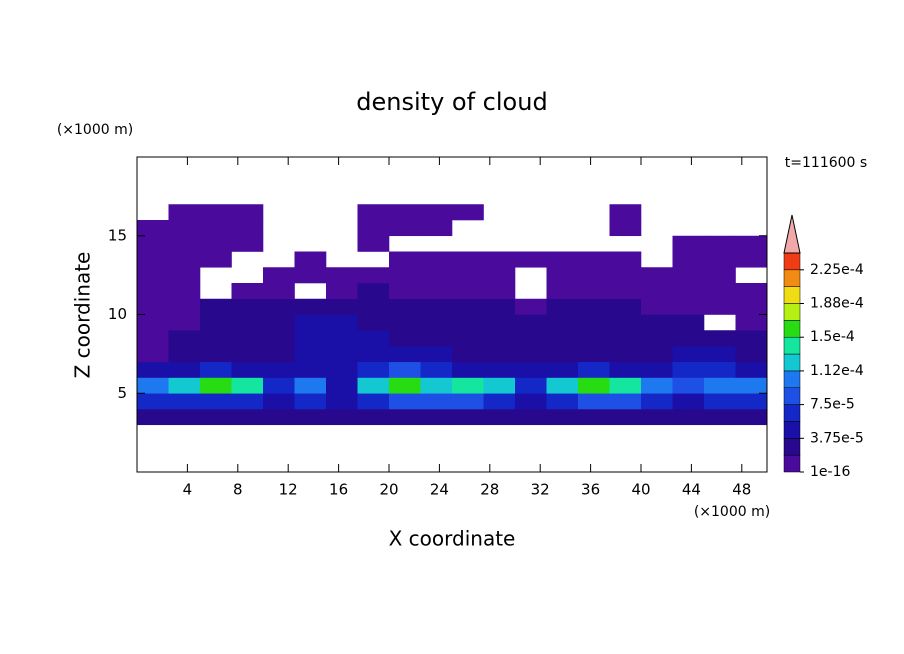  I want to click on colorbar-tick-label: 7.5e-5, so click(832, 405).